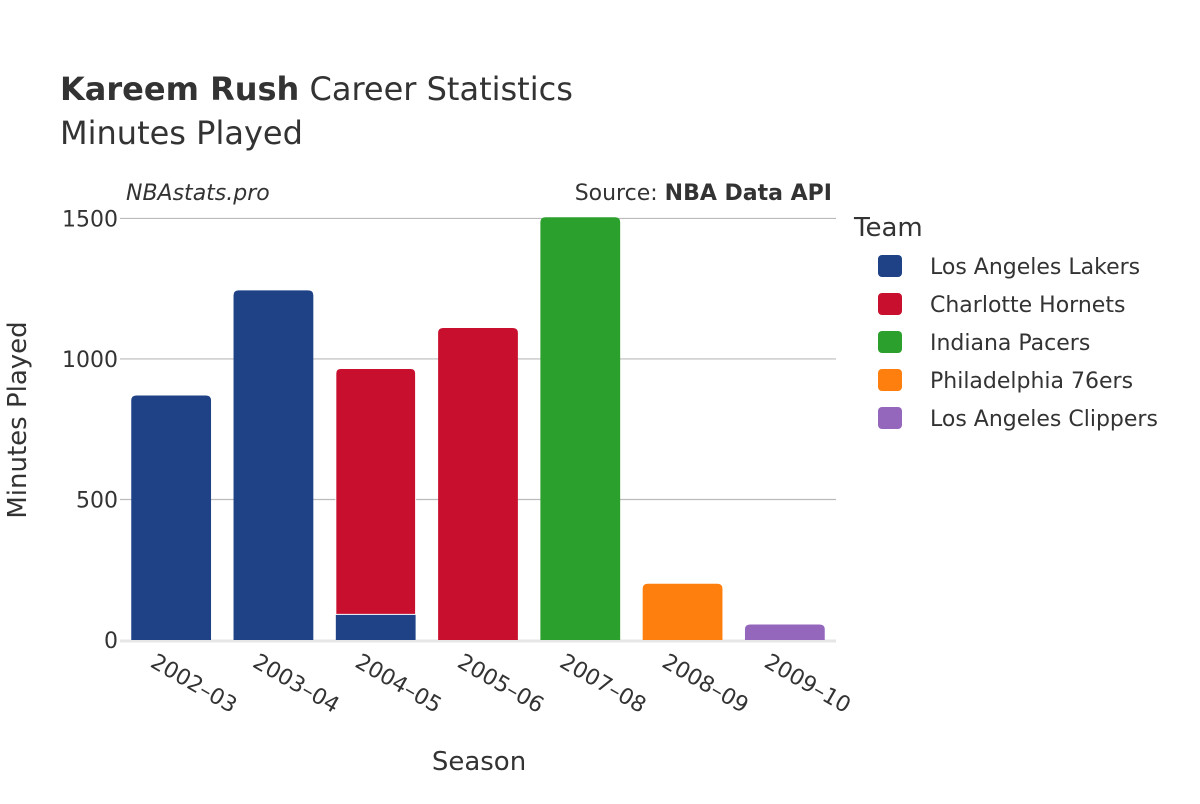 This screenshot has height=804, width=1200. What do you see at coordinates (97, 500) in the screenshot?
I see `y-tick-label: 500` at bounding box center [97, 500].